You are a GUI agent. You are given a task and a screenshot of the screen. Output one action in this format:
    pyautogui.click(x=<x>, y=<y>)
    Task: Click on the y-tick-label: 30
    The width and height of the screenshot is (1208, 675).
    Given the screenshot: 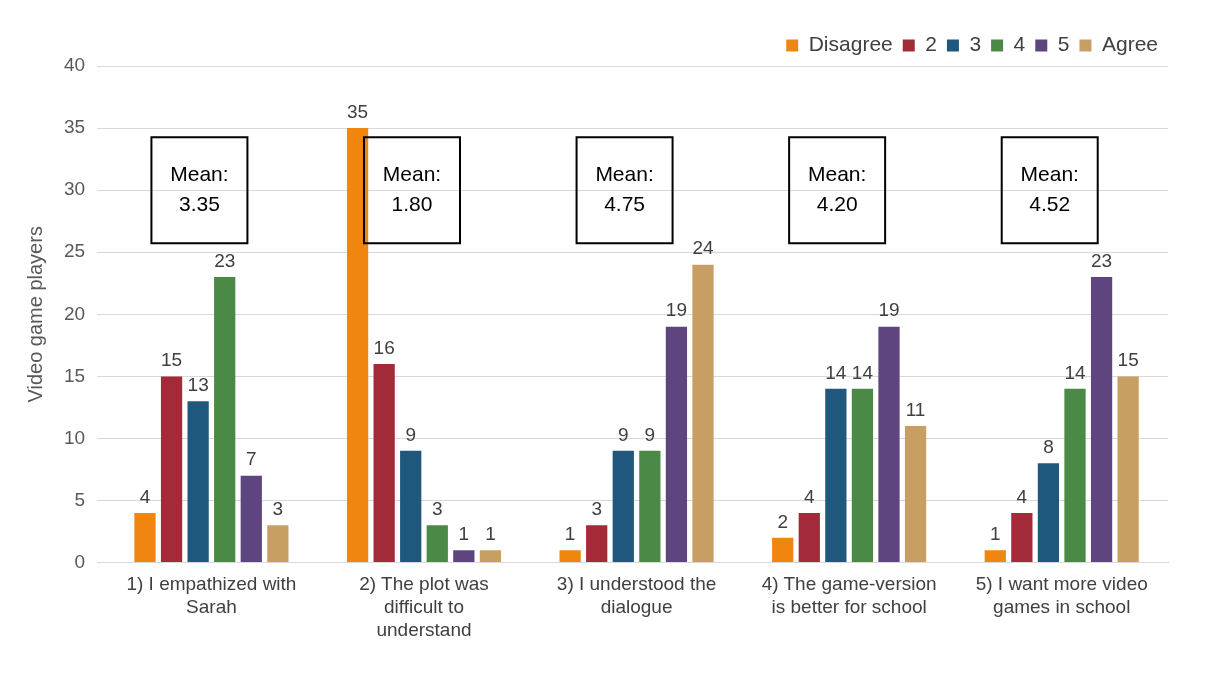 What is the action you would take?
    pyautogui.click(x=74, y=189)
    